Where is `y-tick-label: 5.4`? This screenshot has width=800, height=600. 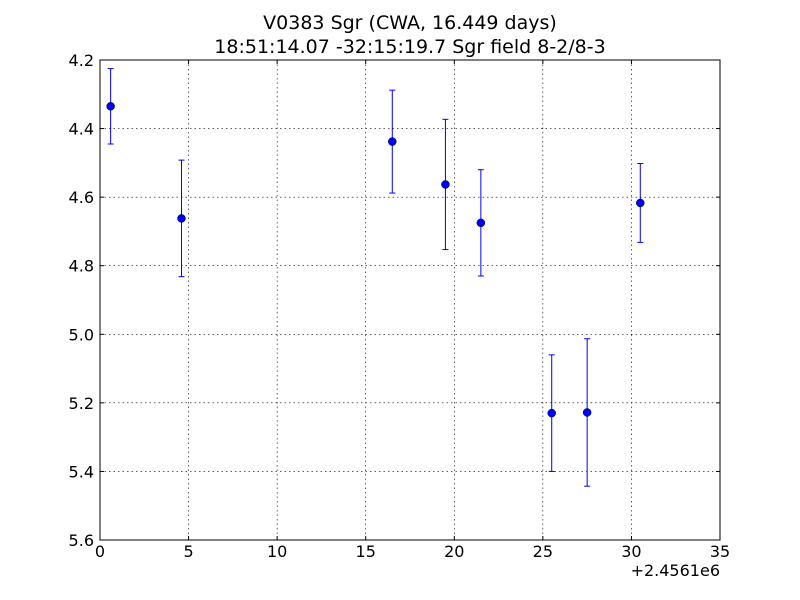
y-tick-label: 5.4 is located at coordinates (81, 471).